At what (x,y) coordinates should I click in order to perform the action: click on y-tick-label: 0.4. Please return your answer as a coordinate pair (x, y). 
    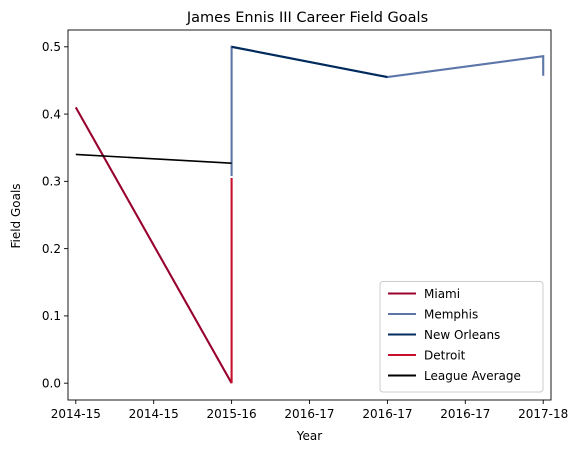
    Looking at the image, I should click on (51, 114).